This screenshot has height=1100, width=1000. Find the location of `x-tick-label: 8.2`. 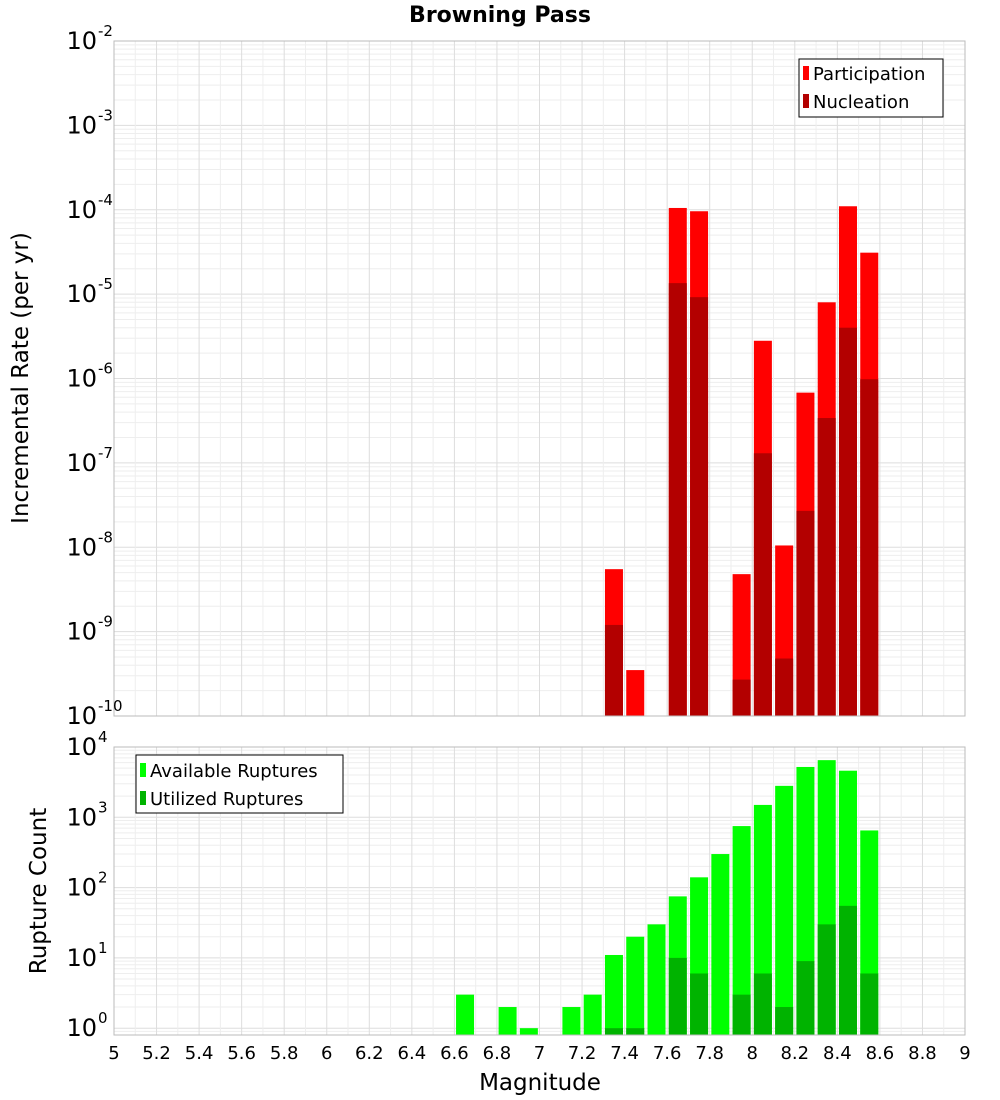

x-tick-label: 8.2 is located at coordinates (794, 1053).